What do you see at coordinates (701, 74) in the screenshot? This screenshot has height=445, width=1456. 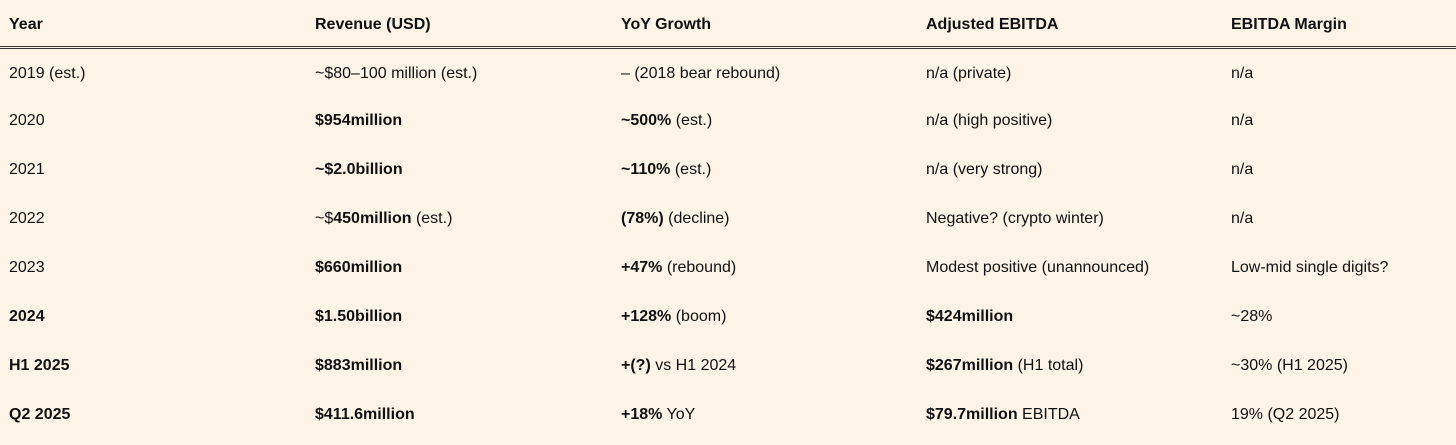 I see `cell-text: – (2018 bear rebound)` at bounding box center [701, 74].